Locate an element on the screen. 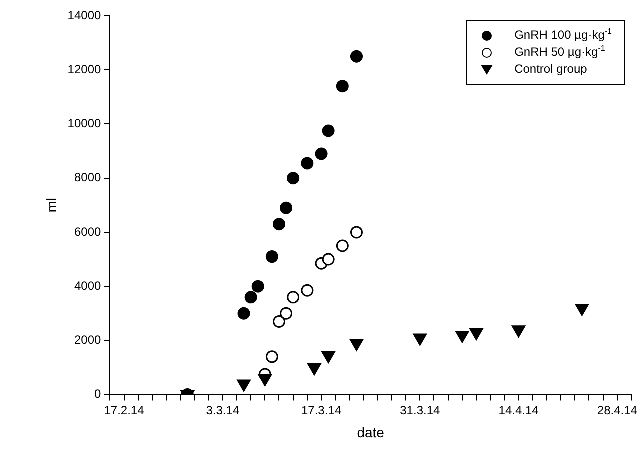 This screenshot has width=640, height=450. x-tick-label: 14.4.14 is located at coordinates (519, 410).